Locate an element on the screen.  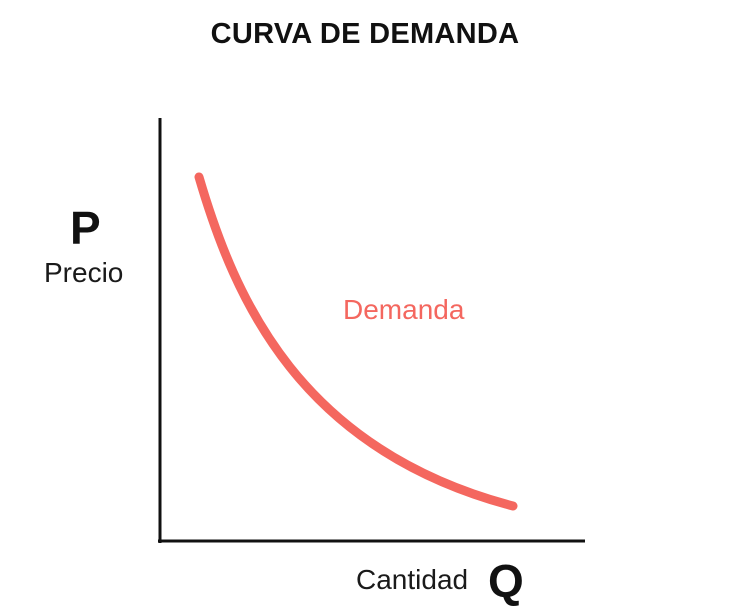
y-axis-label: Precio is located at coordinates (84, 272).